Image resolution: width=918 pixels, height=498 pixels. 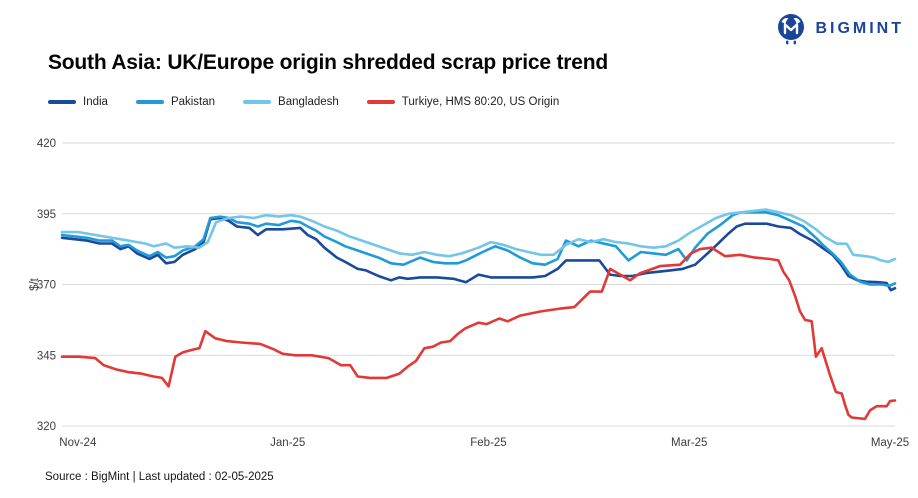 I want to click on y-tick-label: 320, so click(x=46, y=427).